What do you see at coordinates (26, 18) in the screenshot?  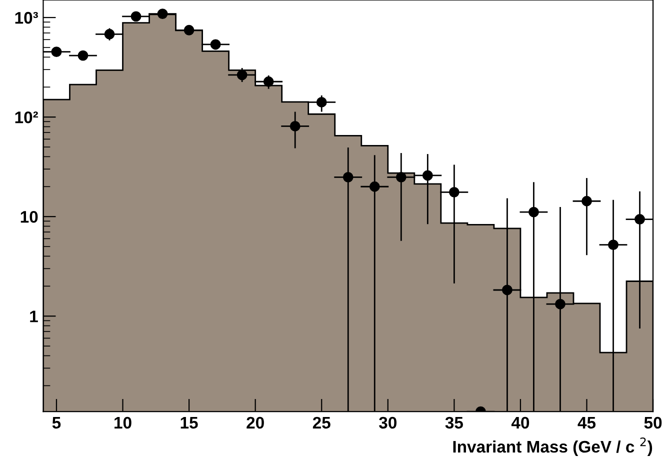 I see `y-tick-label: 10³` at bounding box center [26, 18].